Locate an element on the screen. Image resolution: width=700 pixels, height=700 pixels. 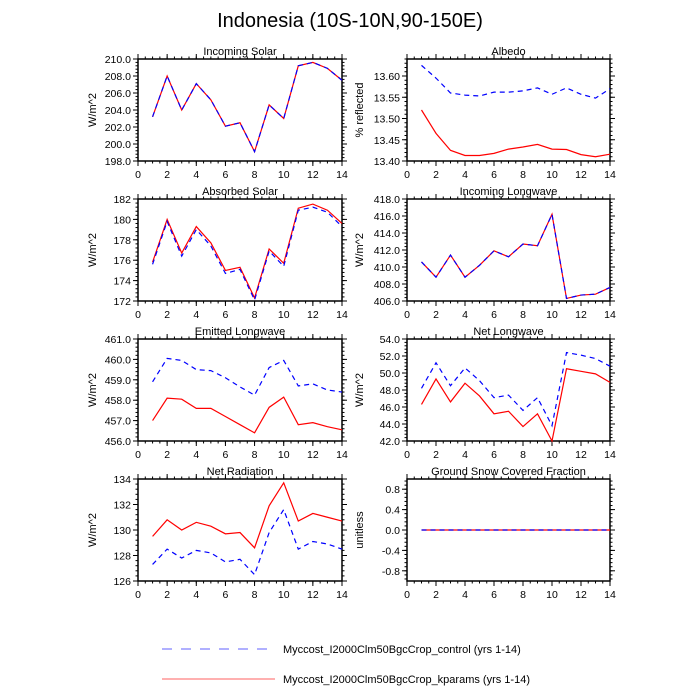
panel-title: Incoming Solar is located at coordinates (240, 52).